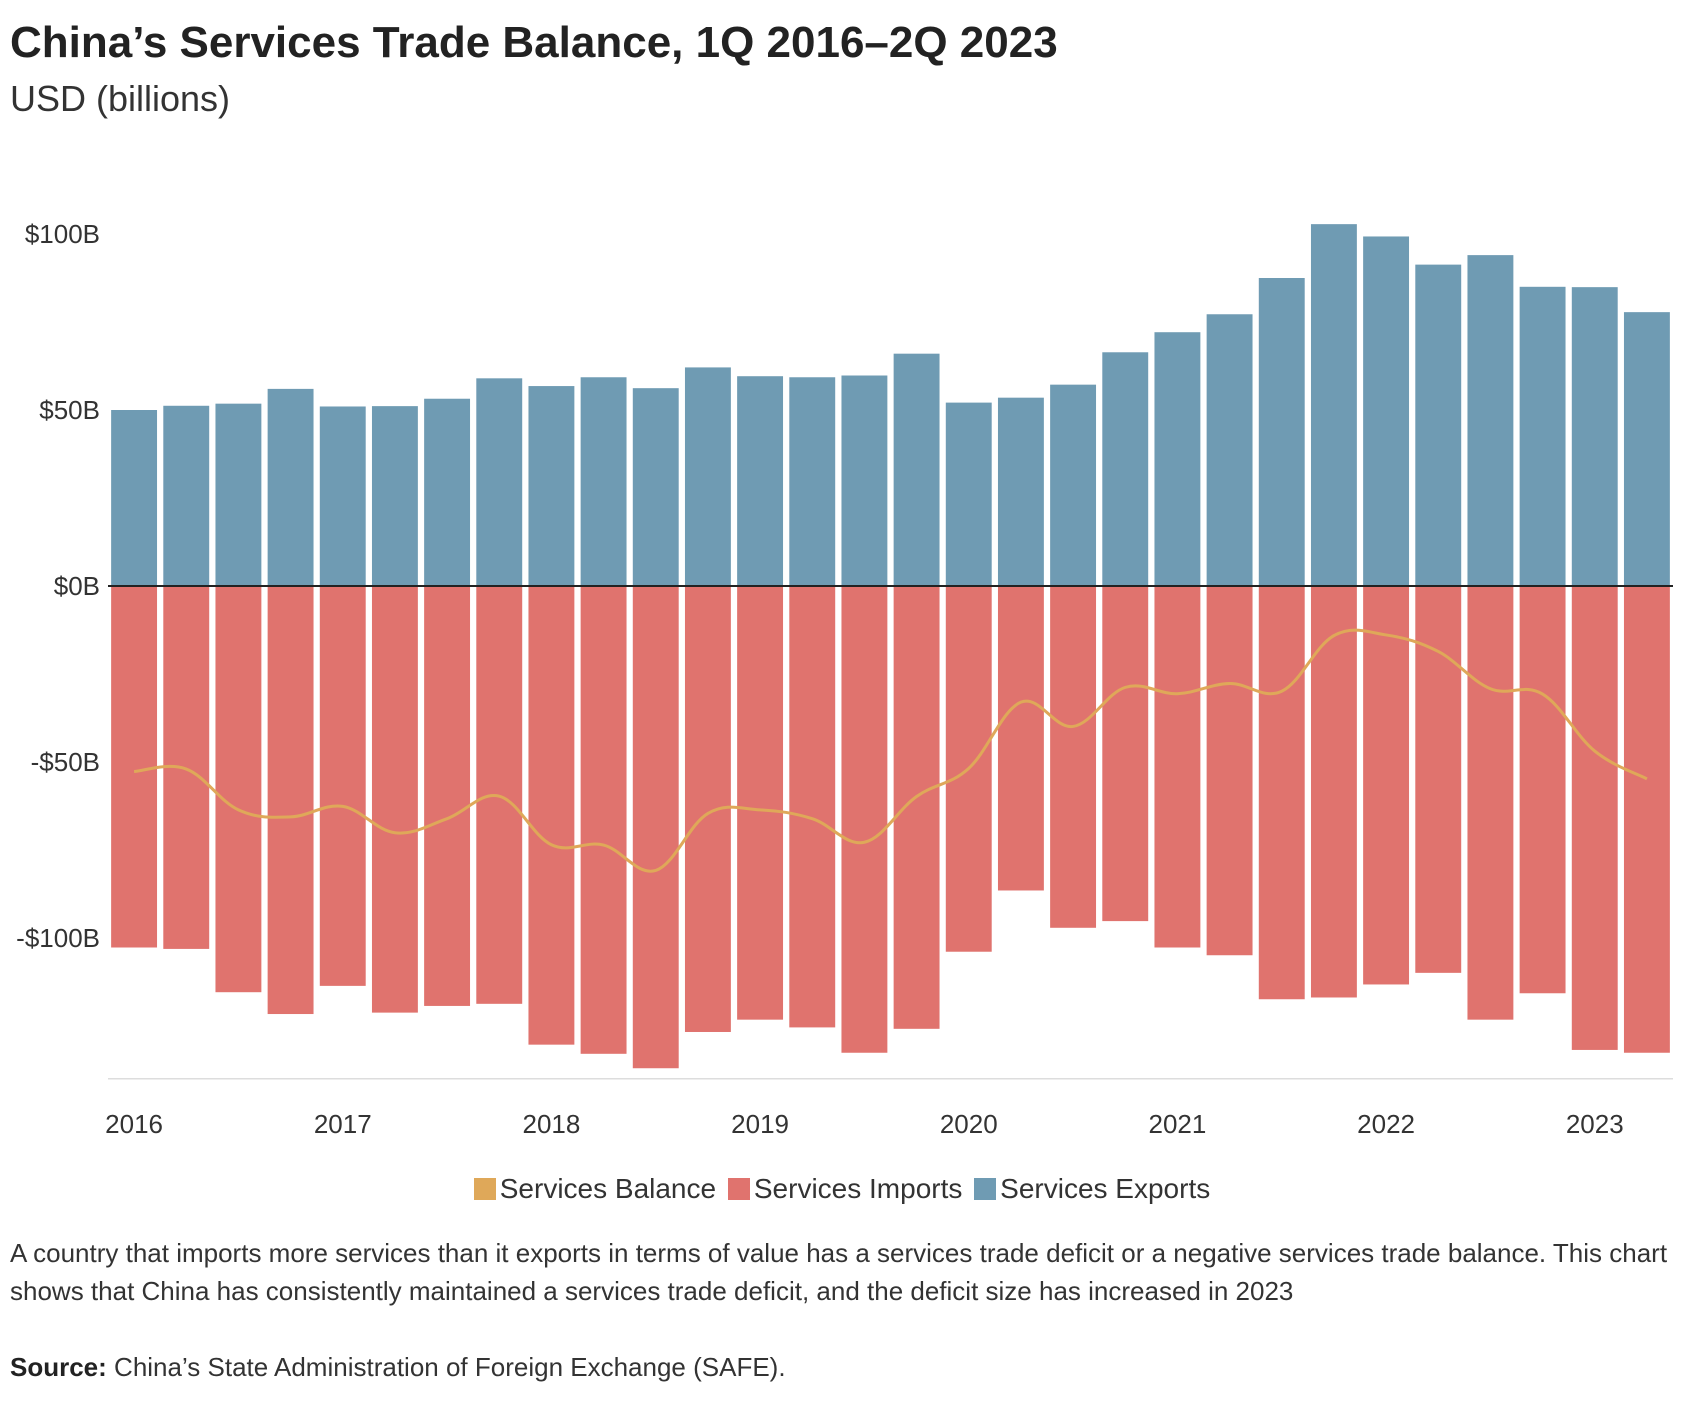  I want to click on imports-swatch-icon, so click(738, 1189).